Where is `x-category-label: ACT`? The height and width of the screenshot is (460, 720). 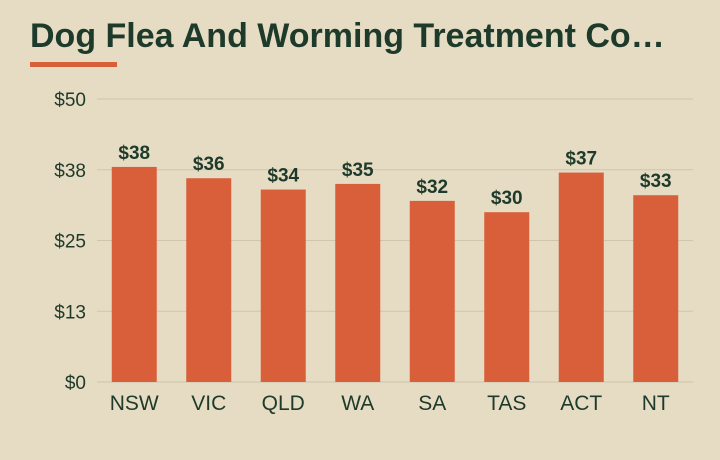 x-category-label: ACT is located at coordinates (581, 403).